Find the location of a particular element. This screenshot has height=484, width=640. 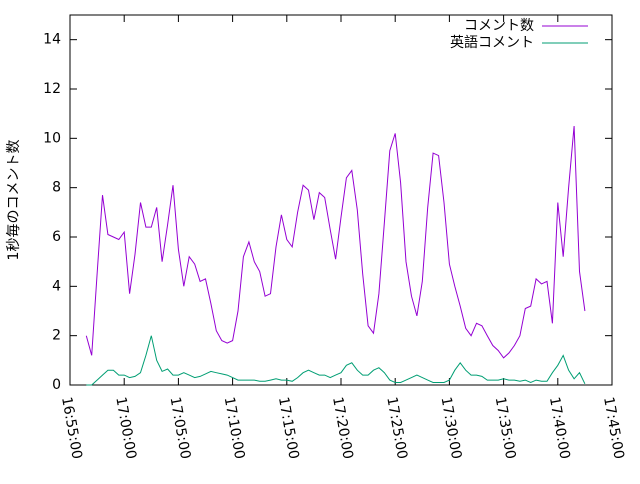

x-tick-label: 17:40:00 is located at coordinates (559, 428).